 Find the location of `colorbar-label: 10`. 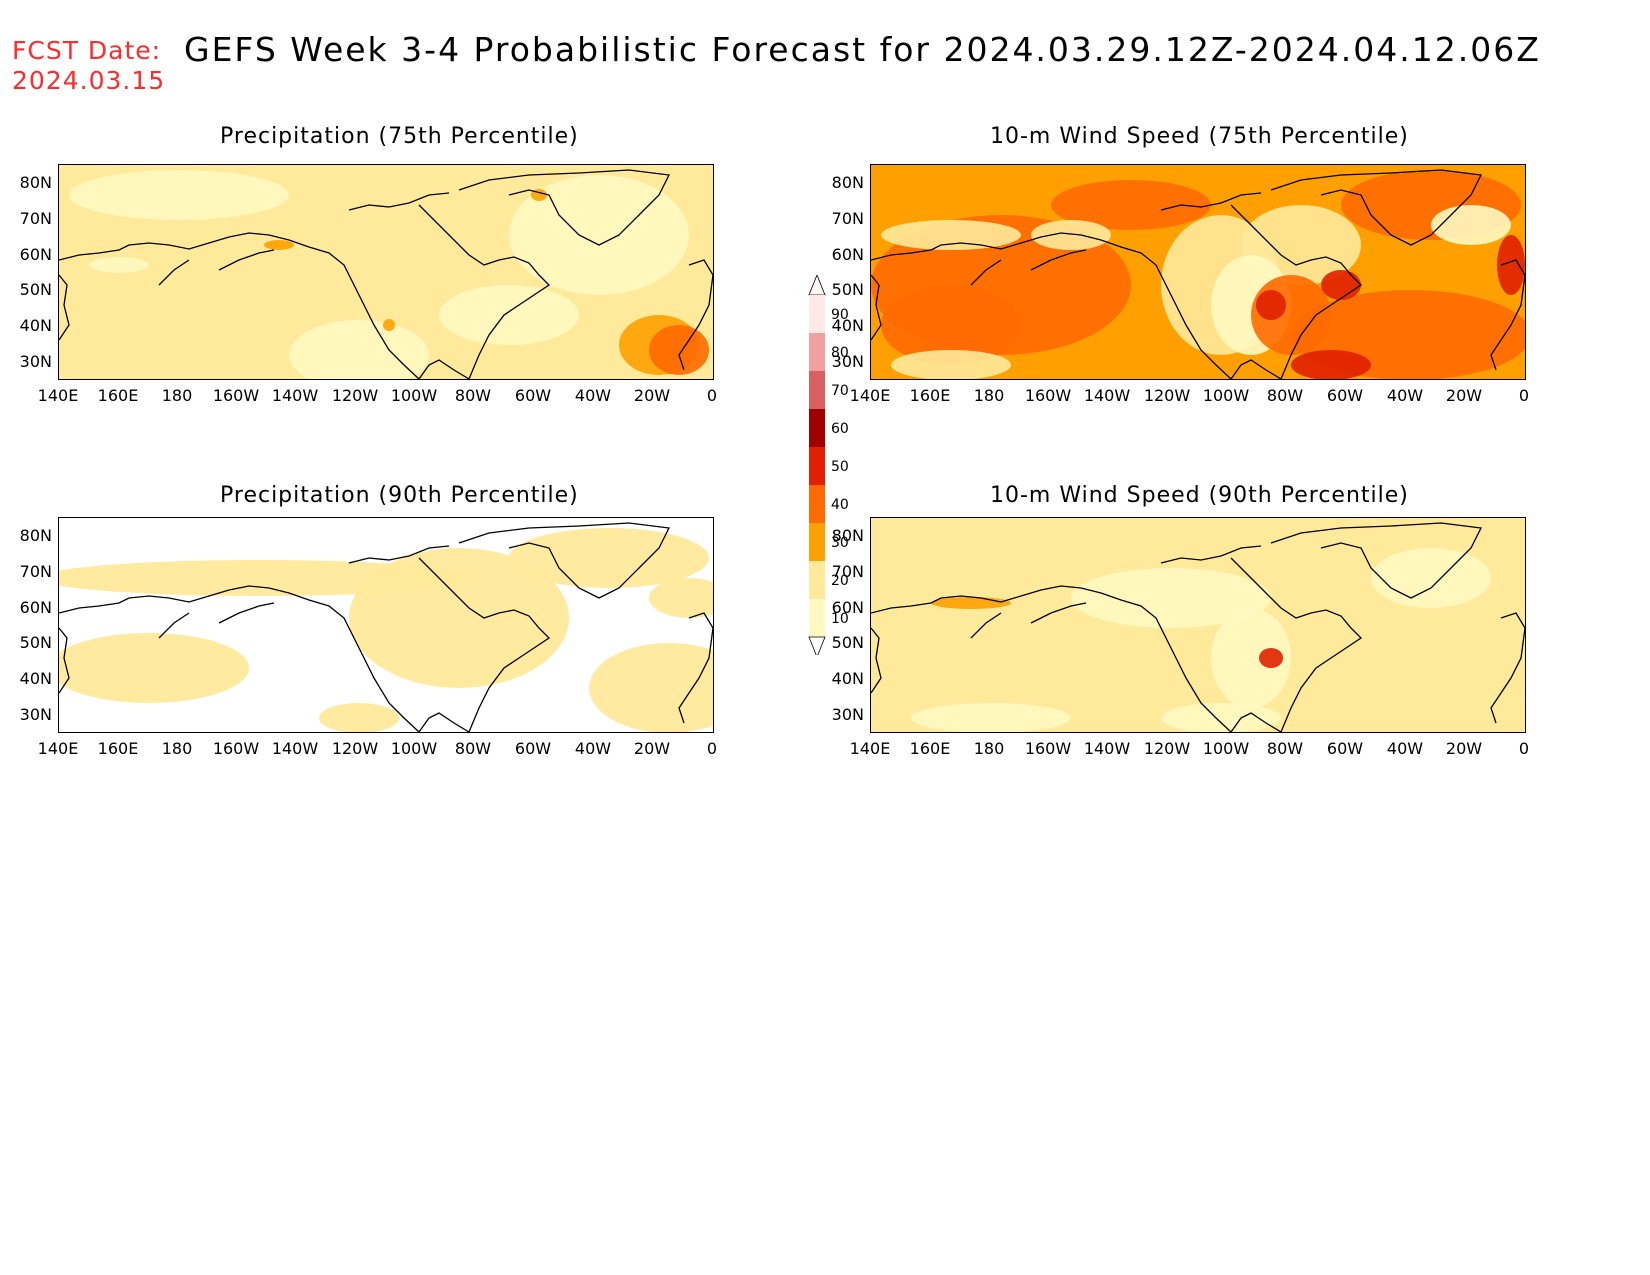

colorbar-label: 10 is located at coordinates (840, 619).